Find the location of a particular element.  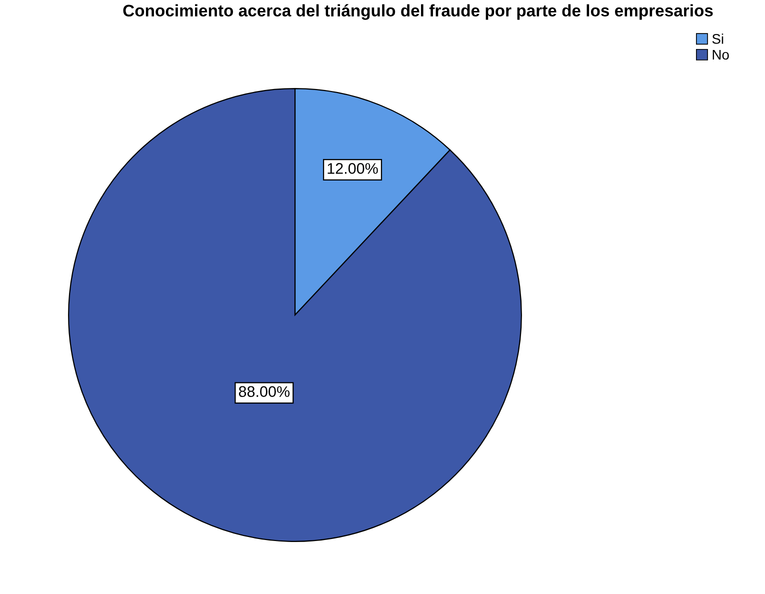

legend-label: No is located at coordinates (720, 55).